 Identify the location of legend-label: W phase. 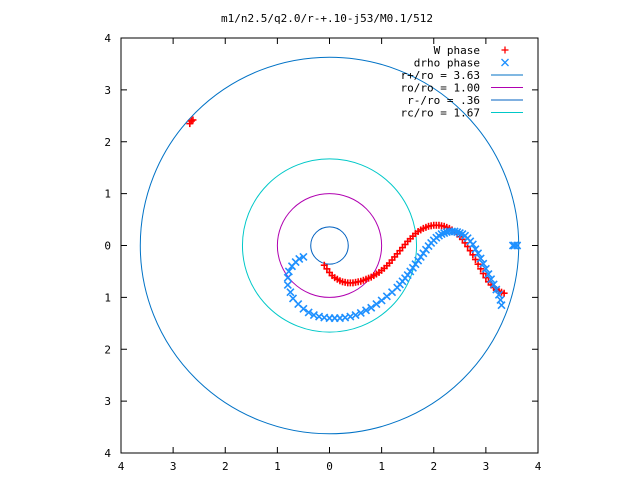
(457, 50).